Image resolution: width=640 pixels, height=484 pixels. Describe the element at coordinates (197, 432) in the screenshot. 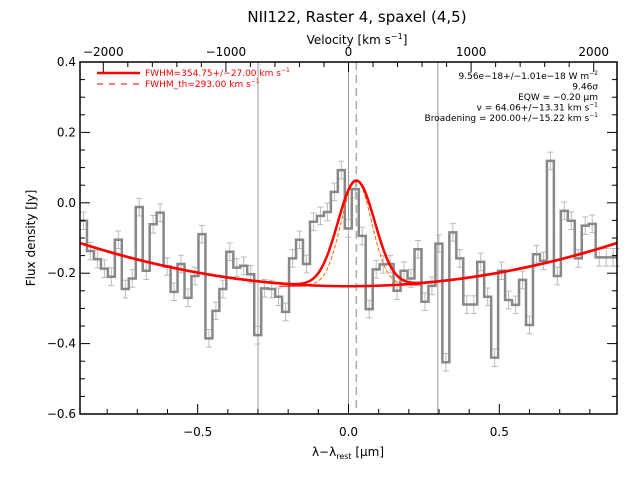

I see `x-tick-label: −0.5` at that location.